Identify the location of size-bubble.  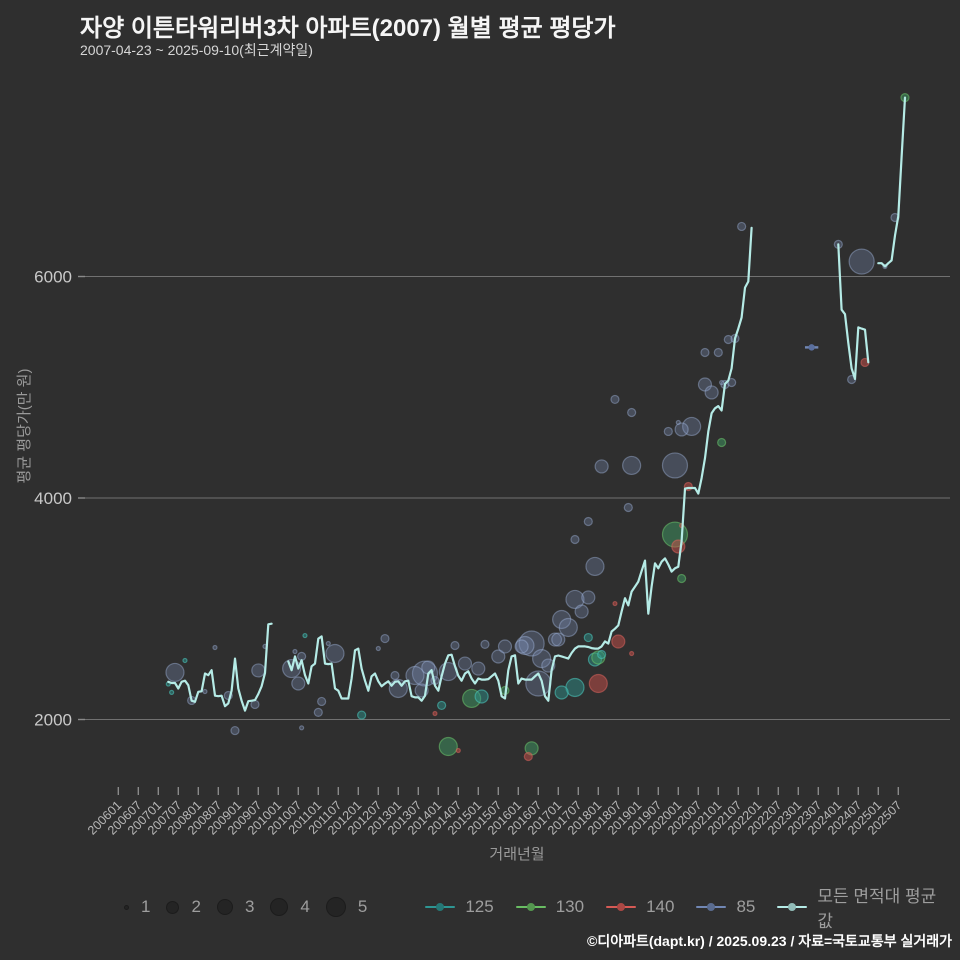
(224, 907).